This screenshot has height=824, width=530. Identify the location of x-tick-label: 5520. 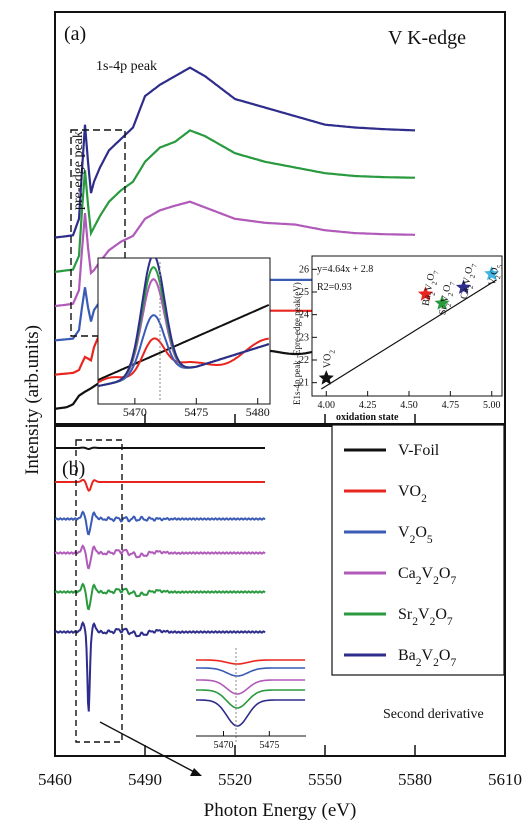
(235, 779).